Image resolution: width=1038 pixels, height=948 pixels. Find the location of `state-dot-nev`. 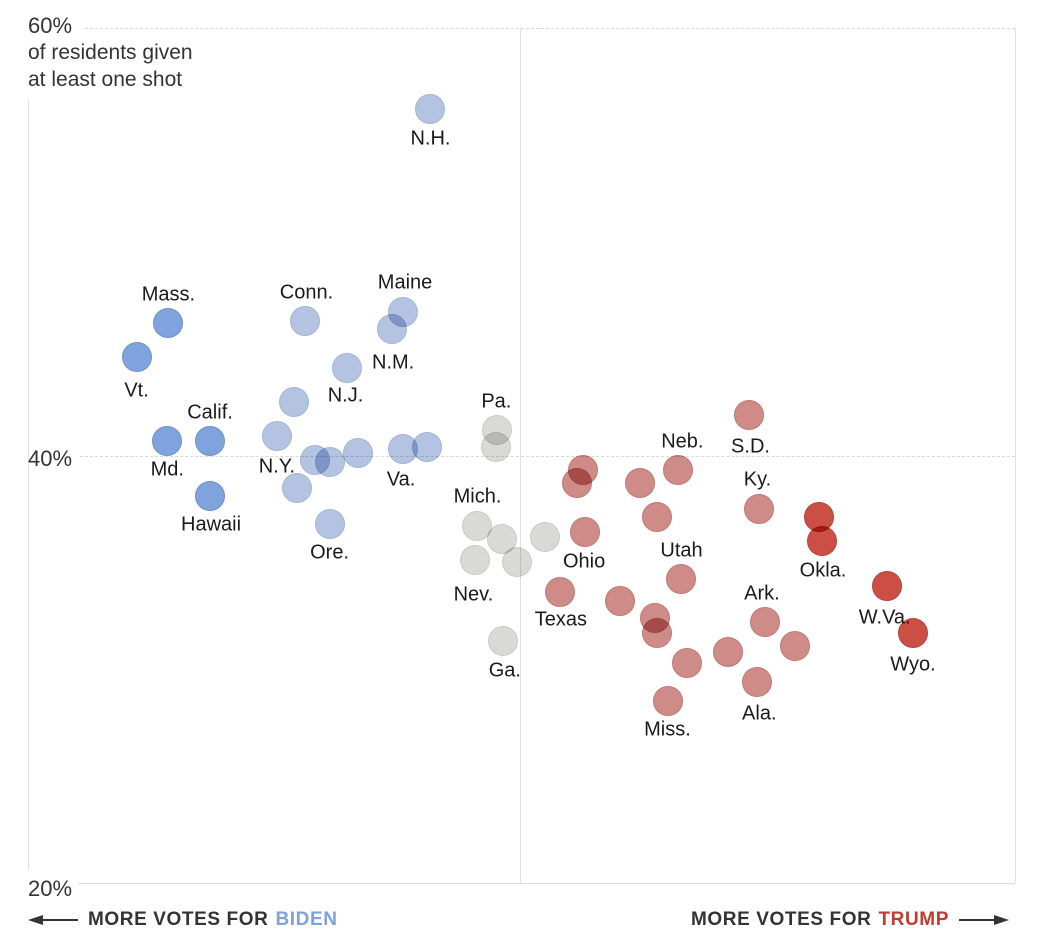

state-dot-nev is located at coordinates (475, 560).